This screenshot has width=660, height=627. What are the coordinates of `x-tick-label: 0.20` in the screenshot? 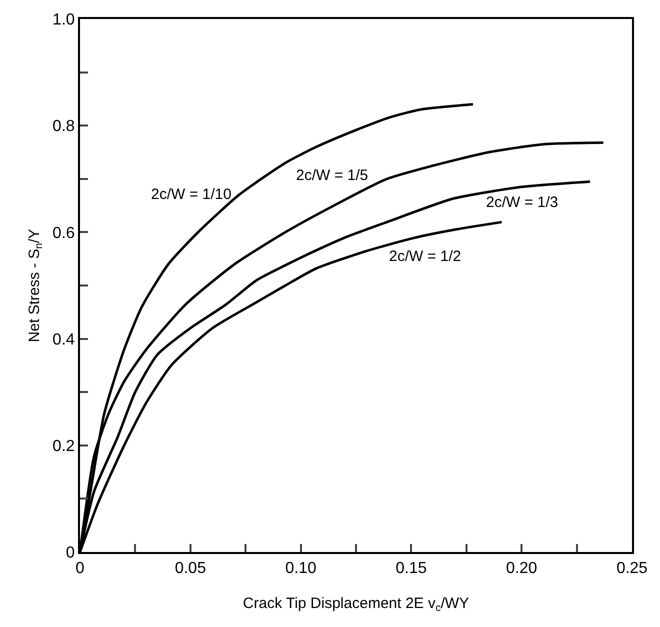 It's located at (522, 569).